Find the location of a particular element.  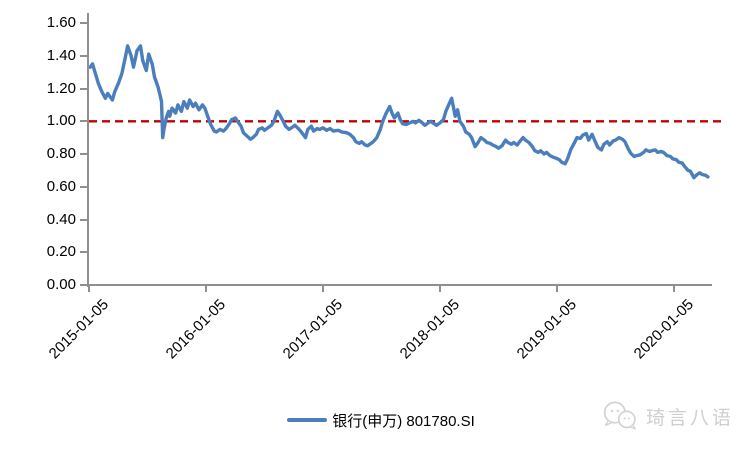

chat-bubbles-icon is located at coordinates (619, 415).